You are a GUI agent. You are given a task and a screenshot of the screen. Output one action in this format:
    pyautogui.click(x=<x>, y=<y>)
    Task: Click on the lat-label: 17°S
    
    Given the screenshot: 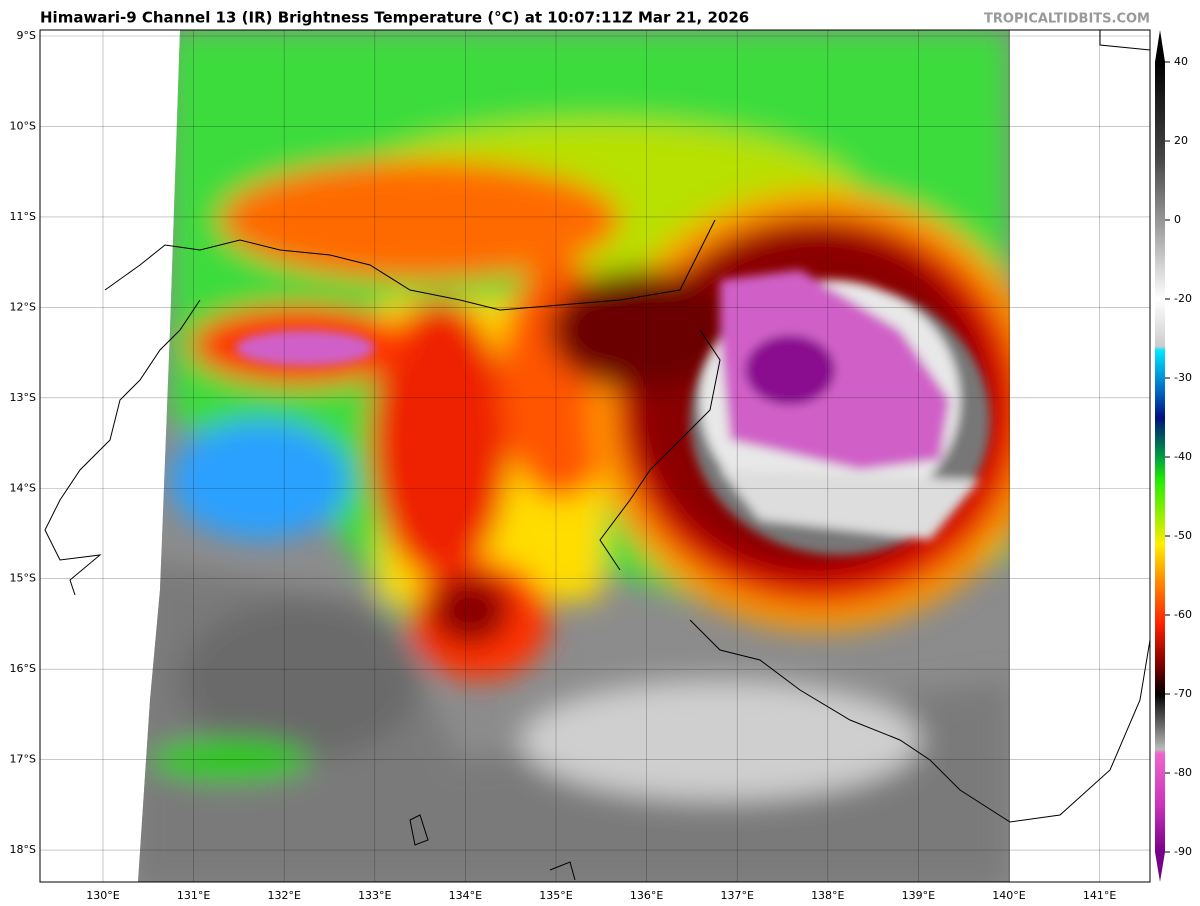 What is the action you would take?
    pyautogui.click(x=23, y=759)
    